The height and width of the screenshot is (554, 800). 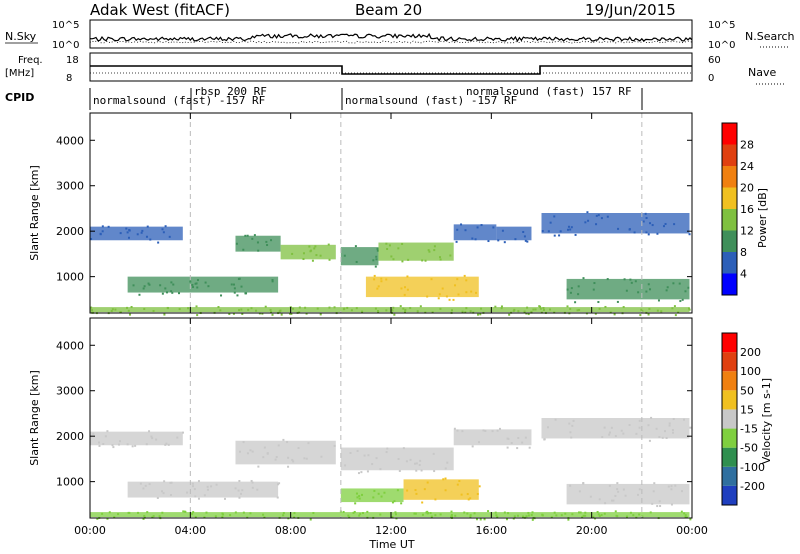 What do you see at coordinates (721, 45) in the screenshot?
I see `nsearch-tick-low: 10^0` at bounding box center [721, 45].